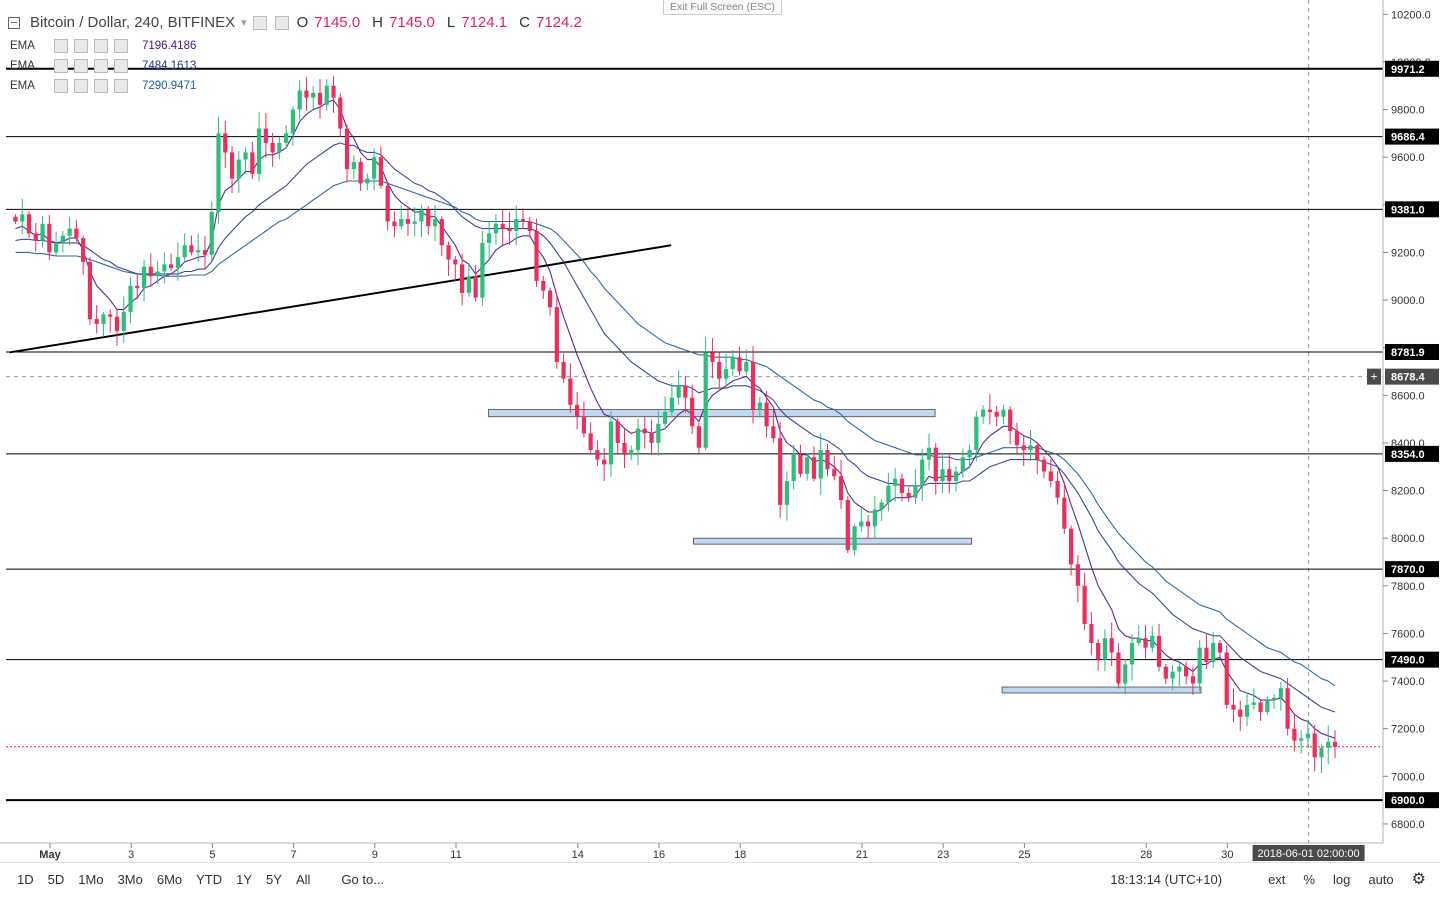 The width and height of the screenshot is (1440, 900). I want to click on symbol-title: Bitcoin / Dollar, 240, BITFINEX, so click(133, 22).